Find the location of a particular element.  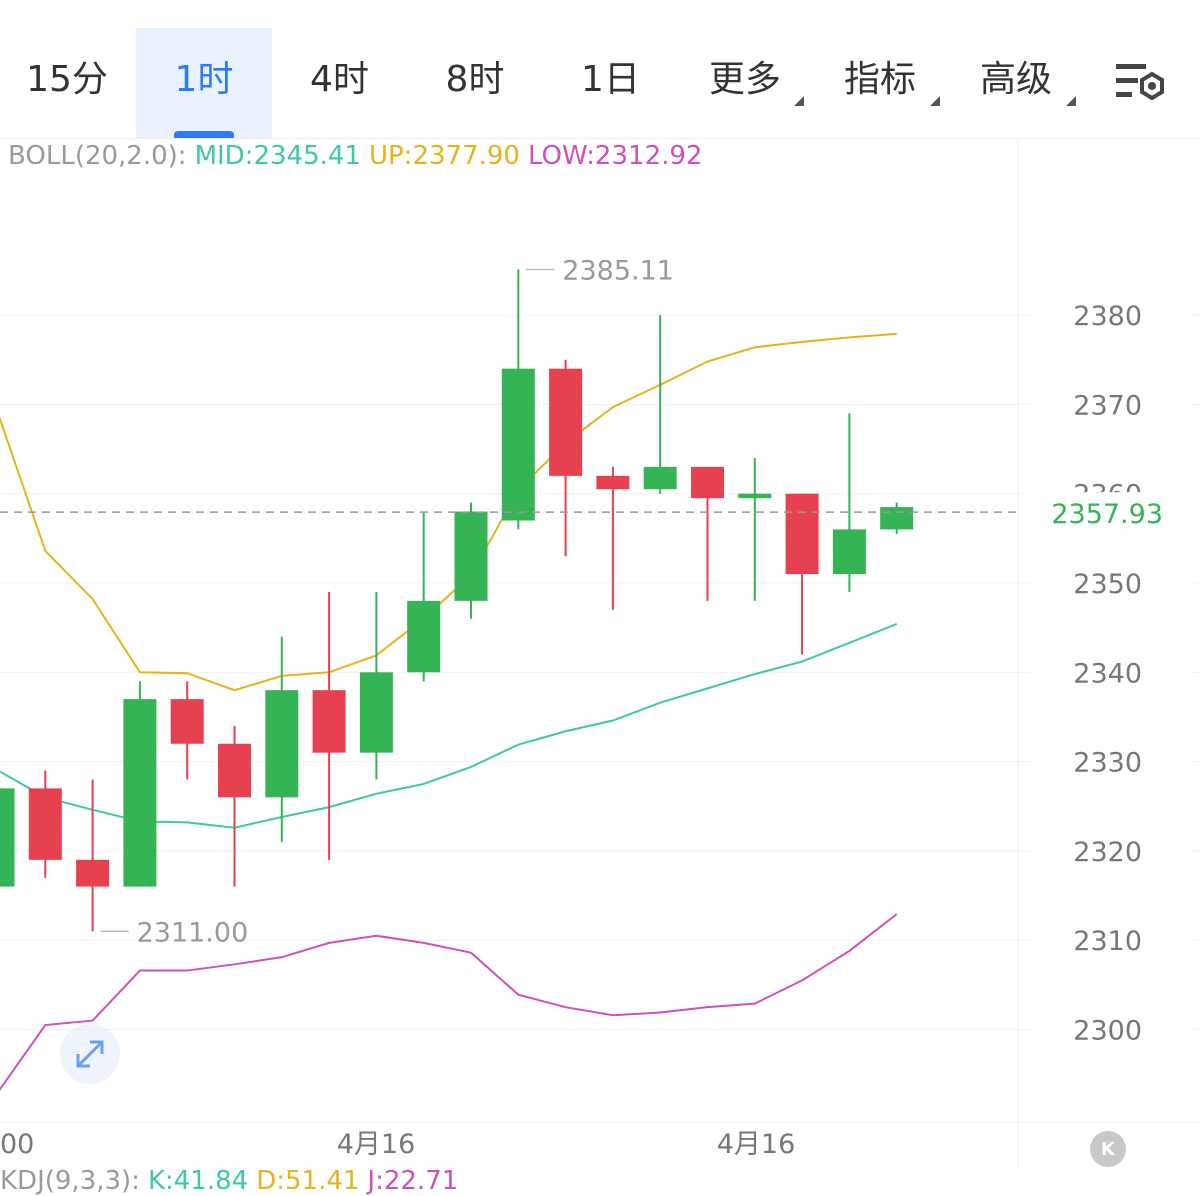

current-price-label: 2357.93 is located at coordinates (1107, 514).